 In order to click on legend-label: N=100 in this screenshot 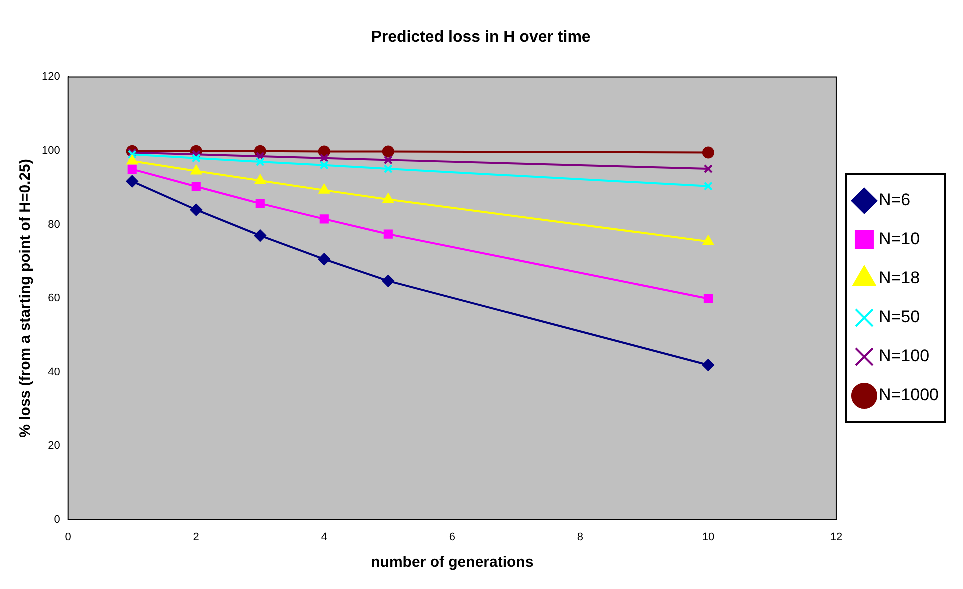, I will do `click(904, 356)`.